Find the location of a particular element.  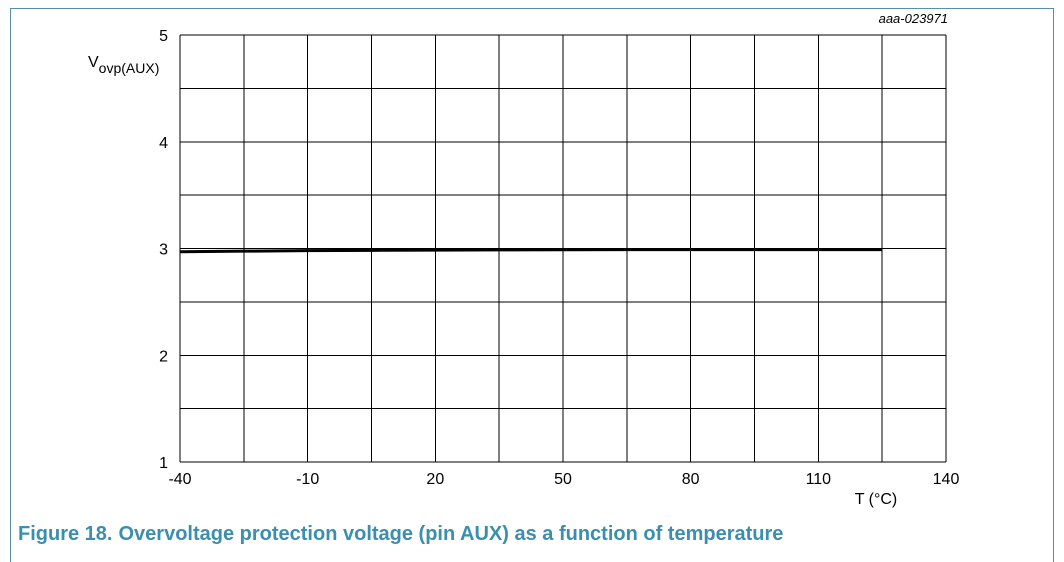

x-tick-label: 50 is located at coordinates (563, 479).